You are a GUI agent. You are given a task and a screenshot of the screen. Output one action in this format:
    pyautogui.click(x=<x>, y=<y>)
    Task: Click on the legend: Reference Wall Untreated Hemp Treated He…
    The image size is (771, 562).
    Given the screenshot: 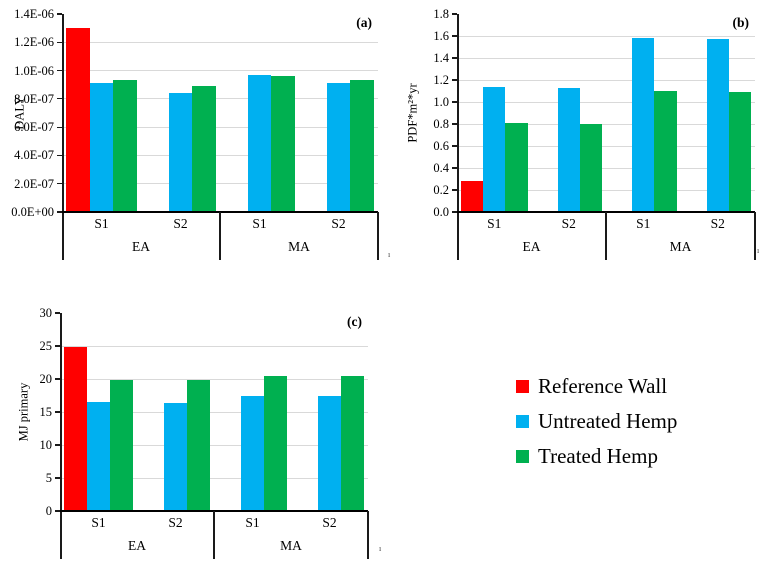 What is the action you would take?
    pyautogui.click(x=596, y=426)
    